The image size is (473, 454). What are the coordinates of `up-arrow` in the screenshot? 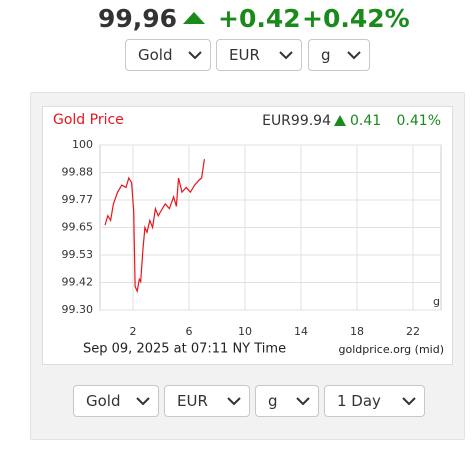 It's located at (194, 18).